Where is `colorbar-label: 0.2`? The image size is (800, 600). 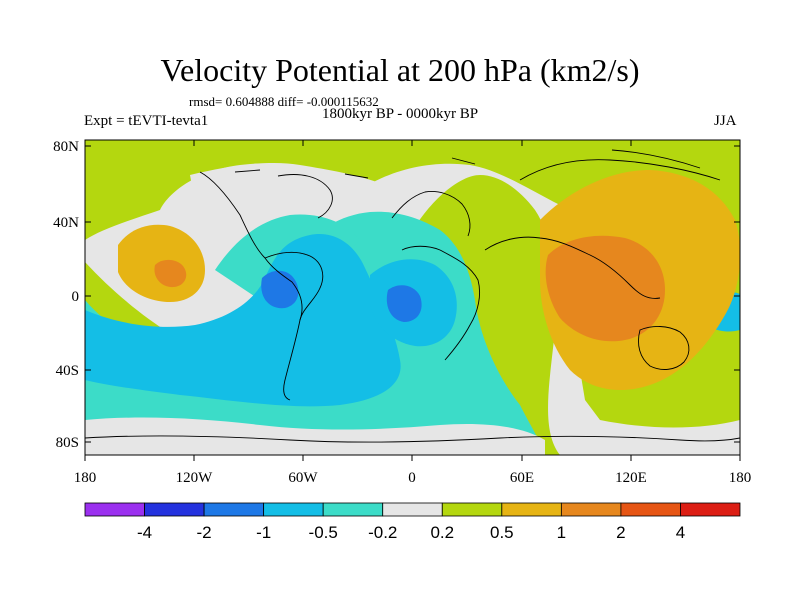 colorbar-label: 0.2 is located at coordinates (442, 532).